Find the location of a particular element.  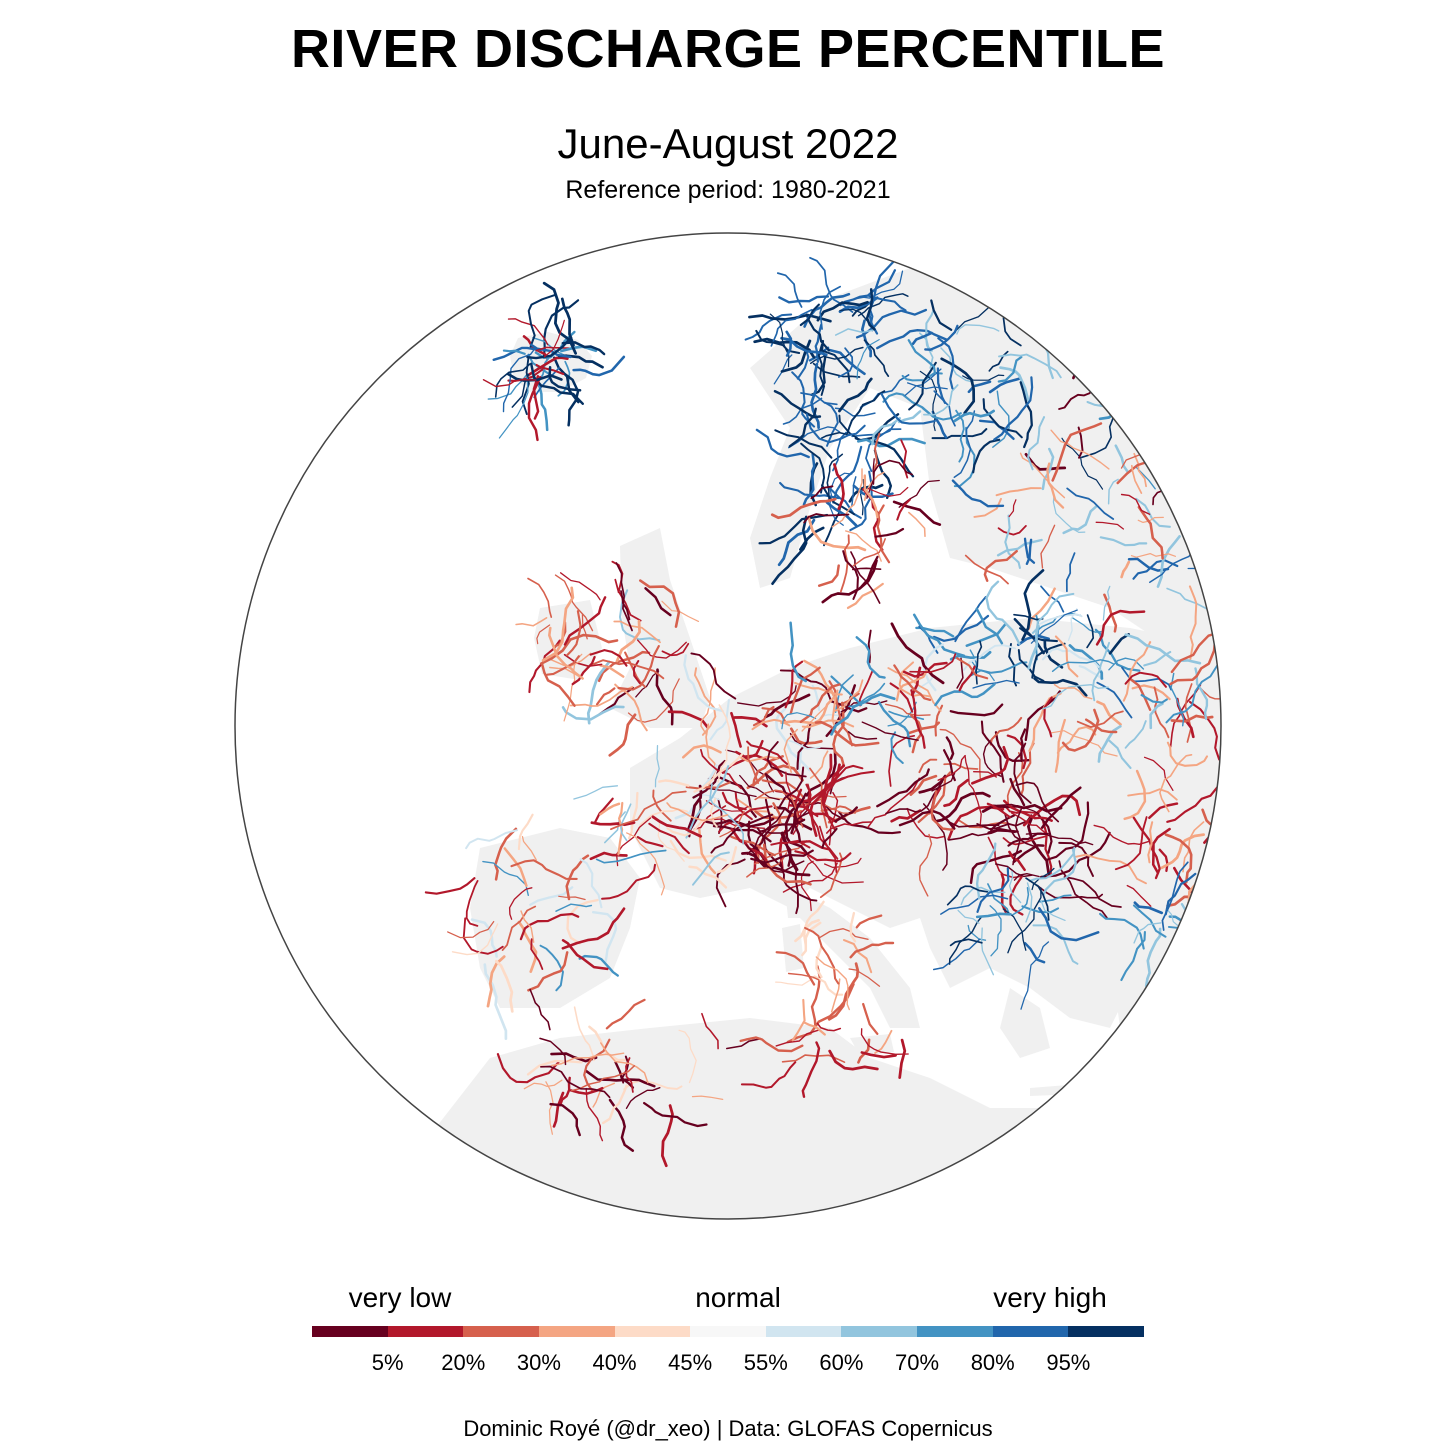

legend-tick-label: 30% is located at coordinates (538, 1362).